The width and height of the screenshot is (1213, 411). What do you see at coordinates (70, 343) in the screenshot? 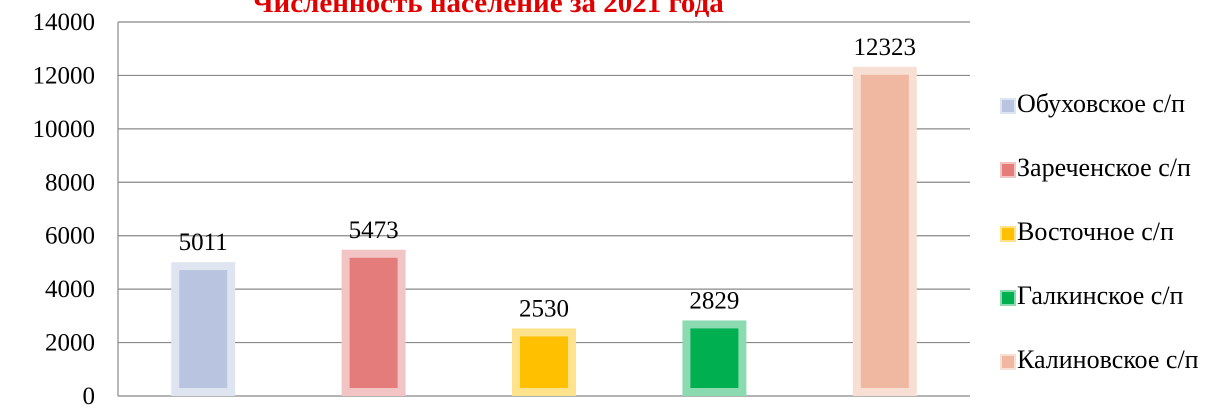
I see `y-tick-label: 2000` at bounding box center [70, 343].